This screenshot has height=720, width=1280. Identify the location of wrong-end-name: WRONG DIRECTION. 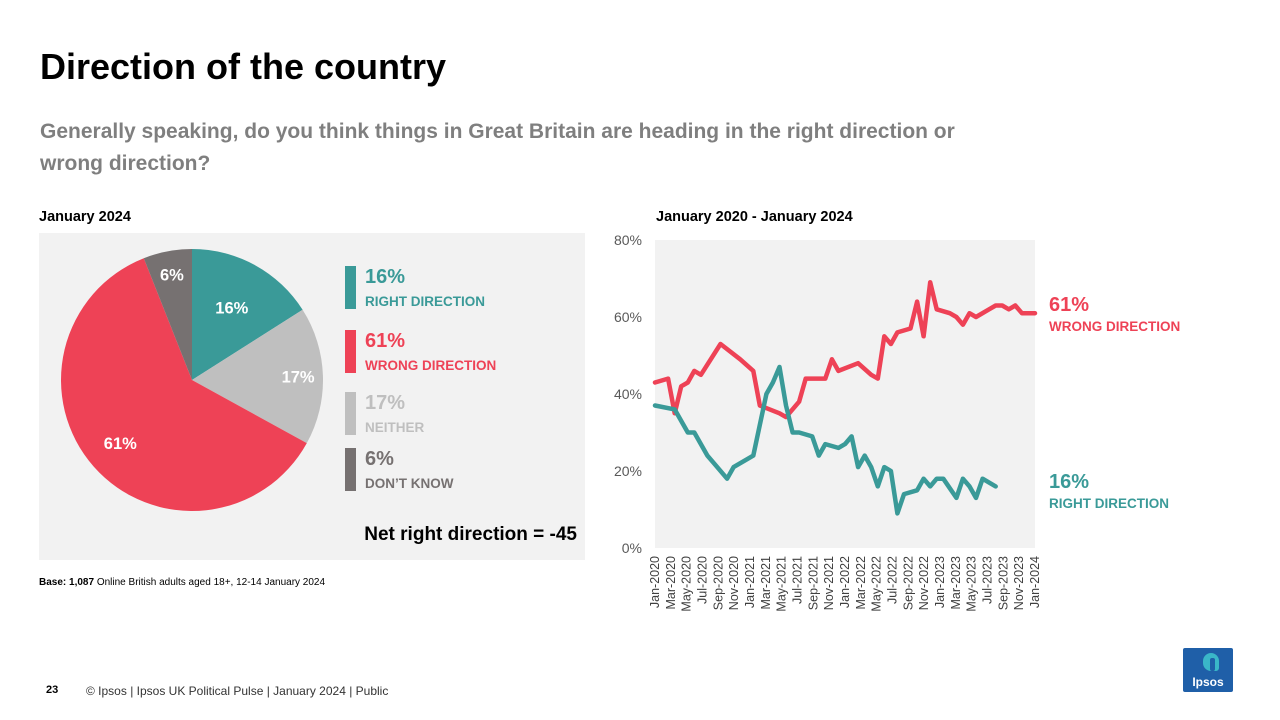
(1115, 326).